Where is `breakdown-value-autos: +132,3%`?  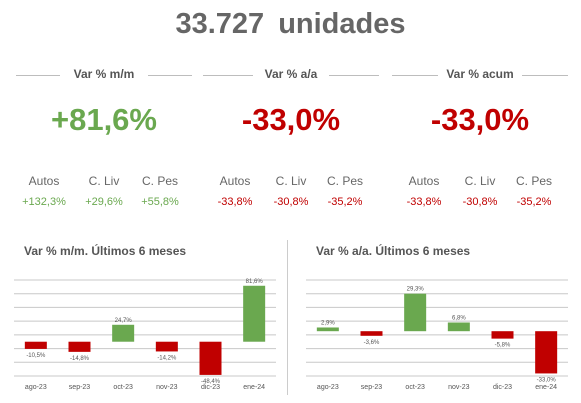 breakdown-value-autos: +132,3% is located at coordinates (44, 202).